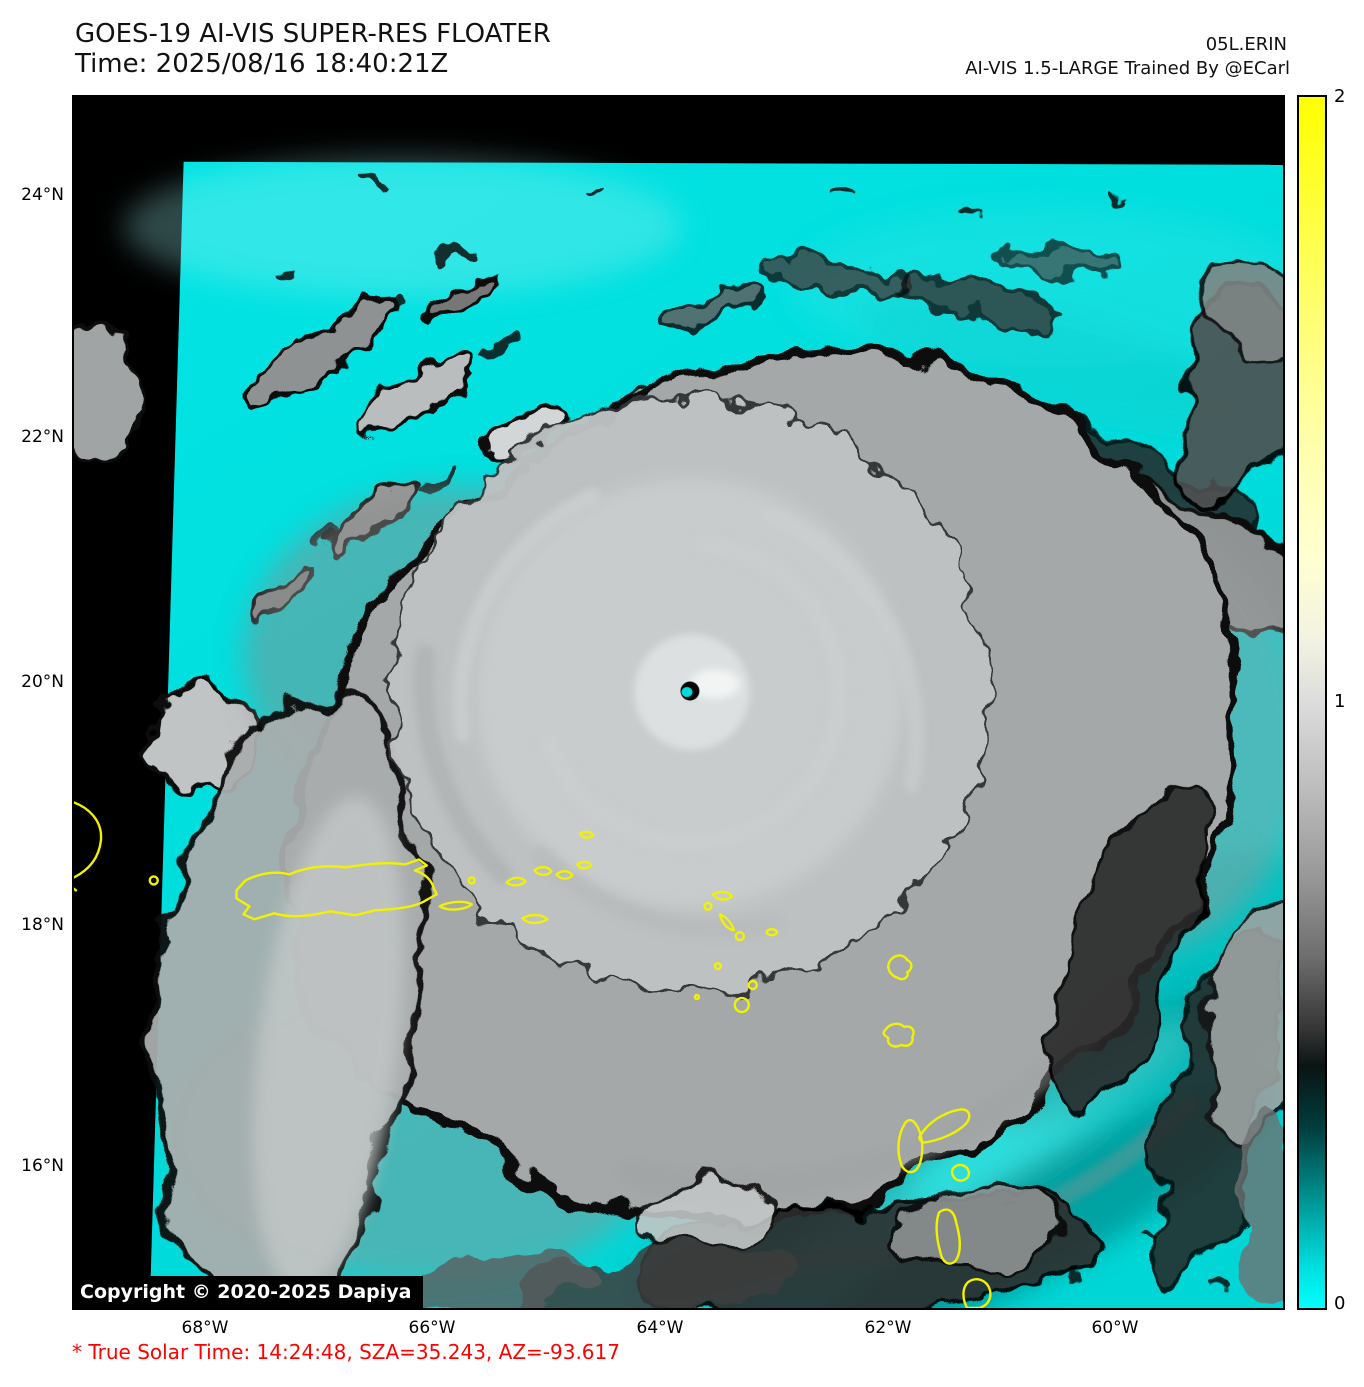  I want to click on copyright-label: Copyright © 2020-2025 Dapiya, so click(248, 1292).